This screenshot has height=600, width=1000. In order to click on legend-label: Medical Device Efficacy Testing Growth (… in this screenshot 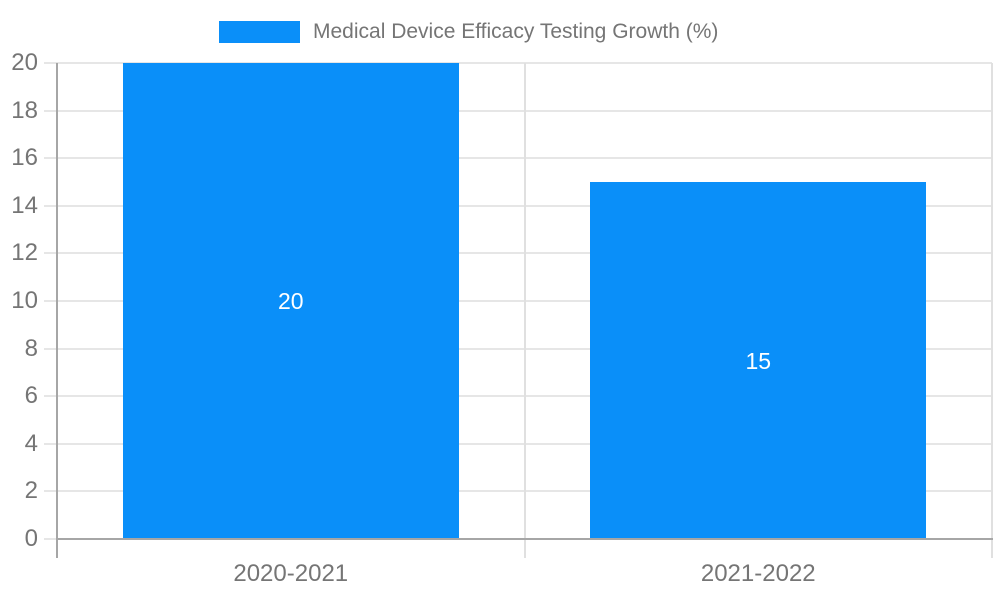, I will do `click(516, 31)`.